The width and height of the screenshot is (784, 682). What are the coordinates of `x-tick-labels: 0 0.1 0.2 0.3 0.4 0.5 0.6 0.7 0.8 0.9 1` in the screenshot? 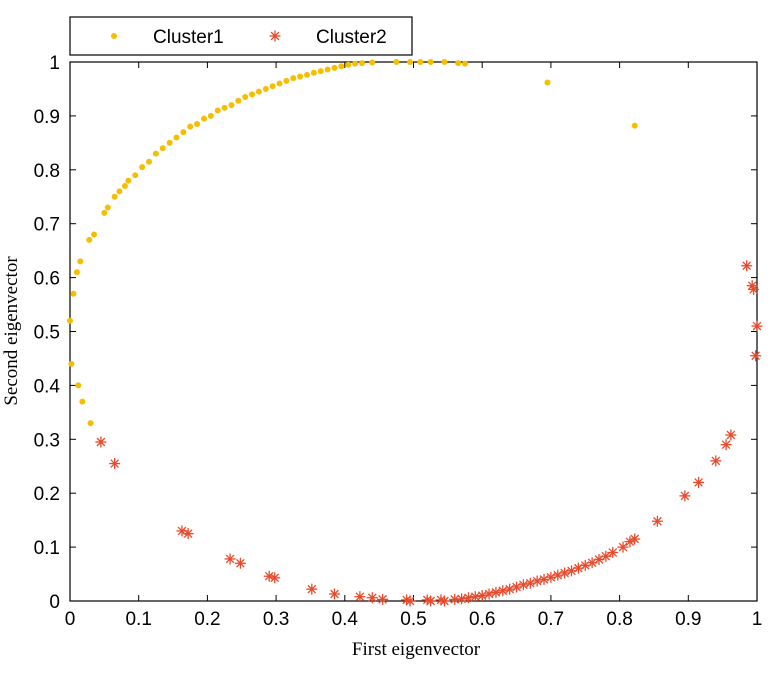 It's located at (414, 619).